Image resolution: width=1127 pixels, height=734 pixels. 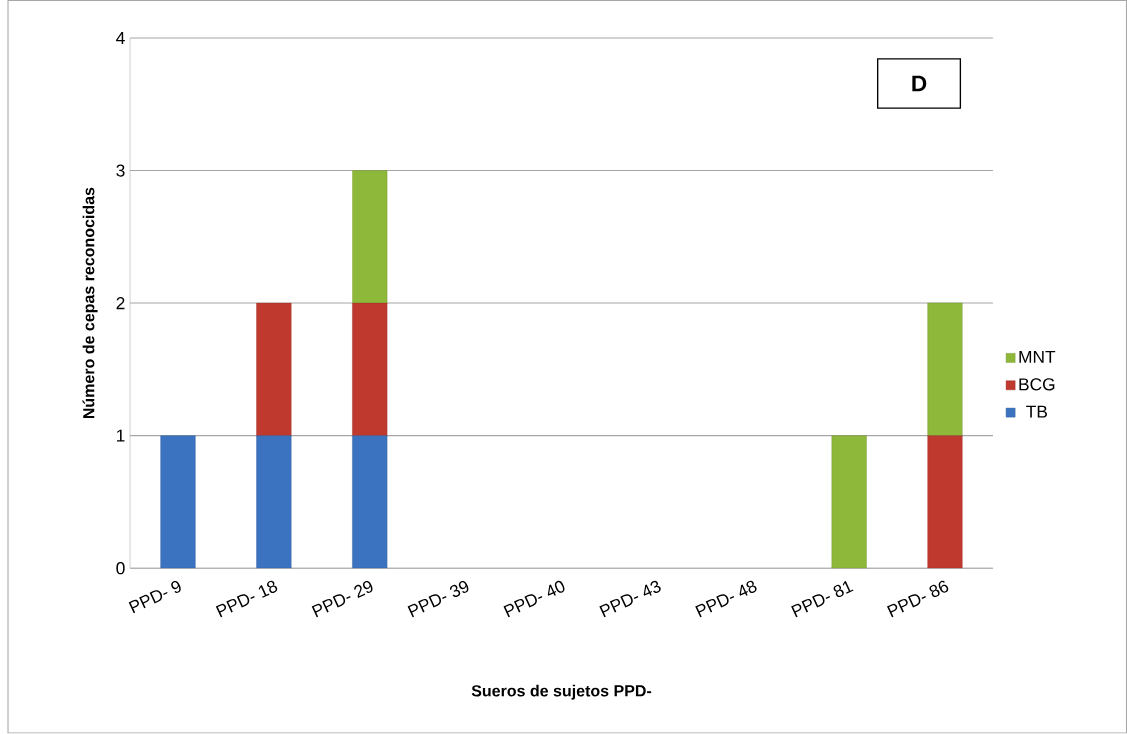 I want to click on x-axis-title: Sueros de sujetos PPD-, so click(x=561, y=692).